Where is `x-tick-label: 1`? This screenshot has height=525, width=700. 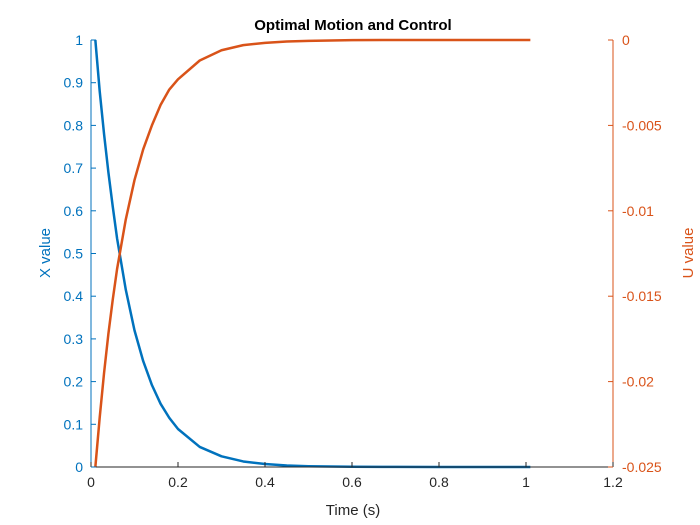 x-tick-label: 1 is located at coordinates (526, 482).